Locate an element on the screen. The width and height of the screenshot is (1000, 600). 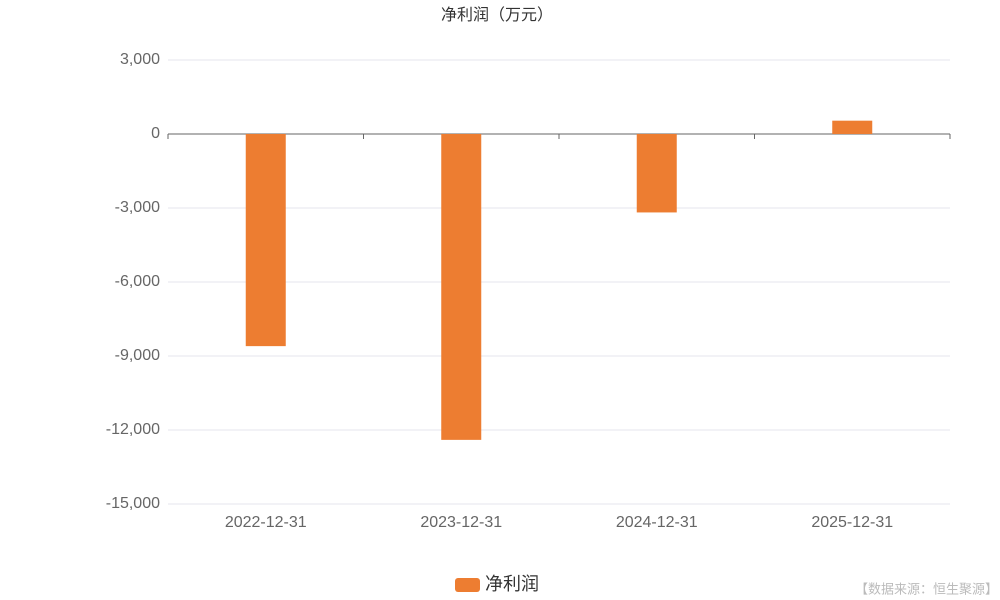
x-tick-label: 2023-12-31 is located at coordinates (461, 522).